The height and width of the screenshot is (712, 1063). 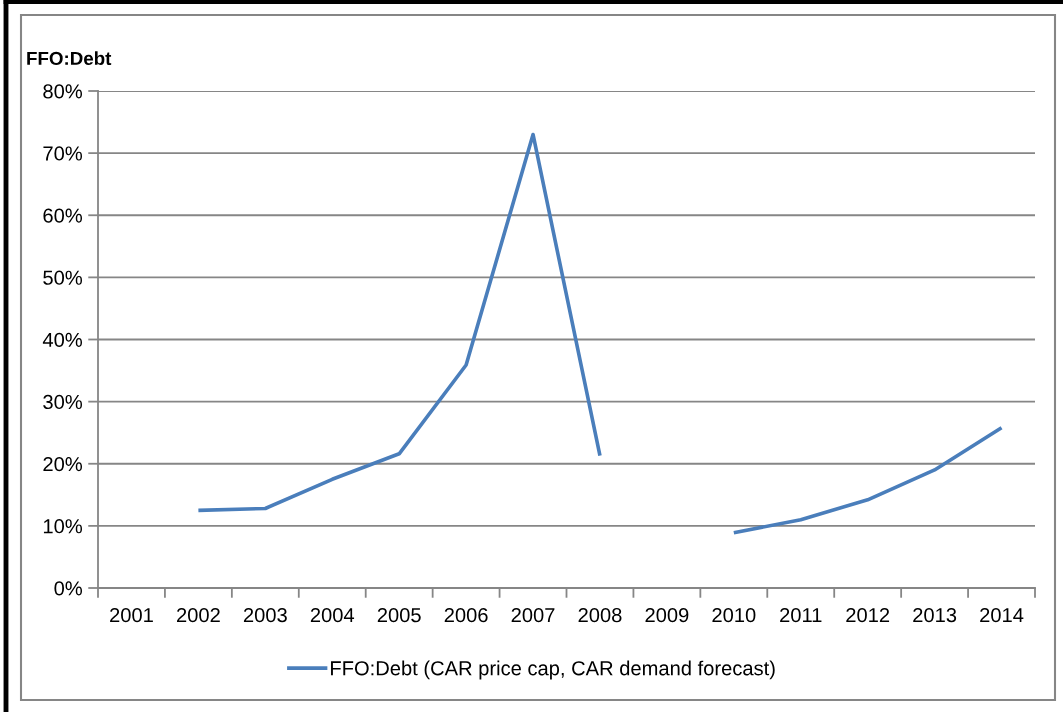 I want to click on x-tick-label: 2004, so click(x=332, y=615).